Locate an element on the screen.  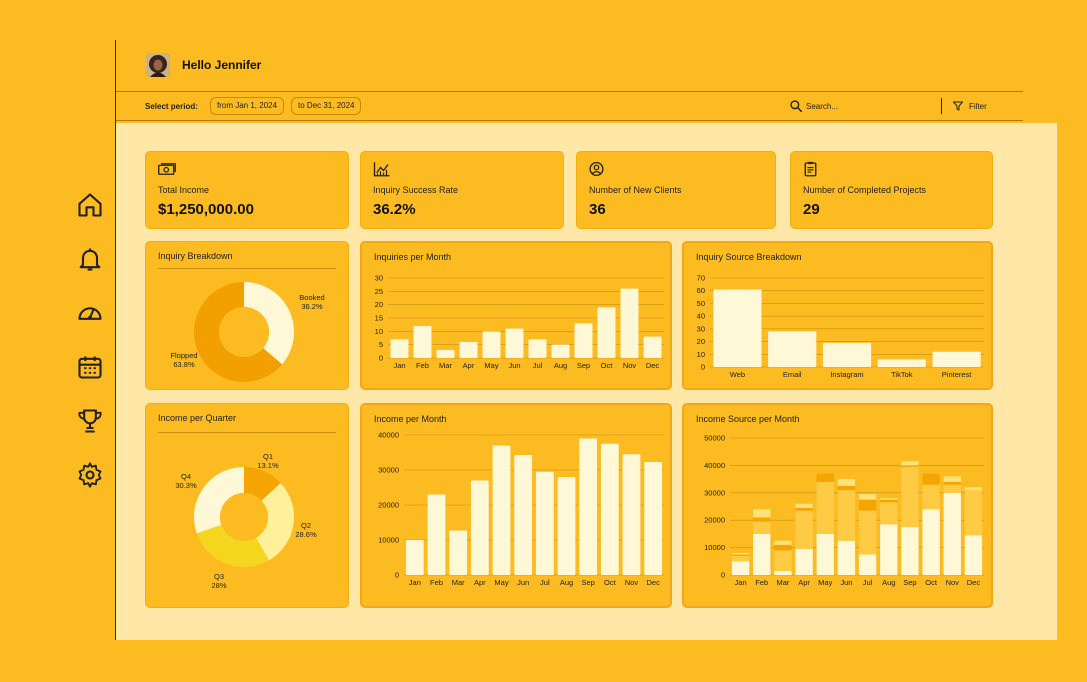
stat-card-total-income: Total Income $1,250,000.00 is located at coordinates (247, 190).